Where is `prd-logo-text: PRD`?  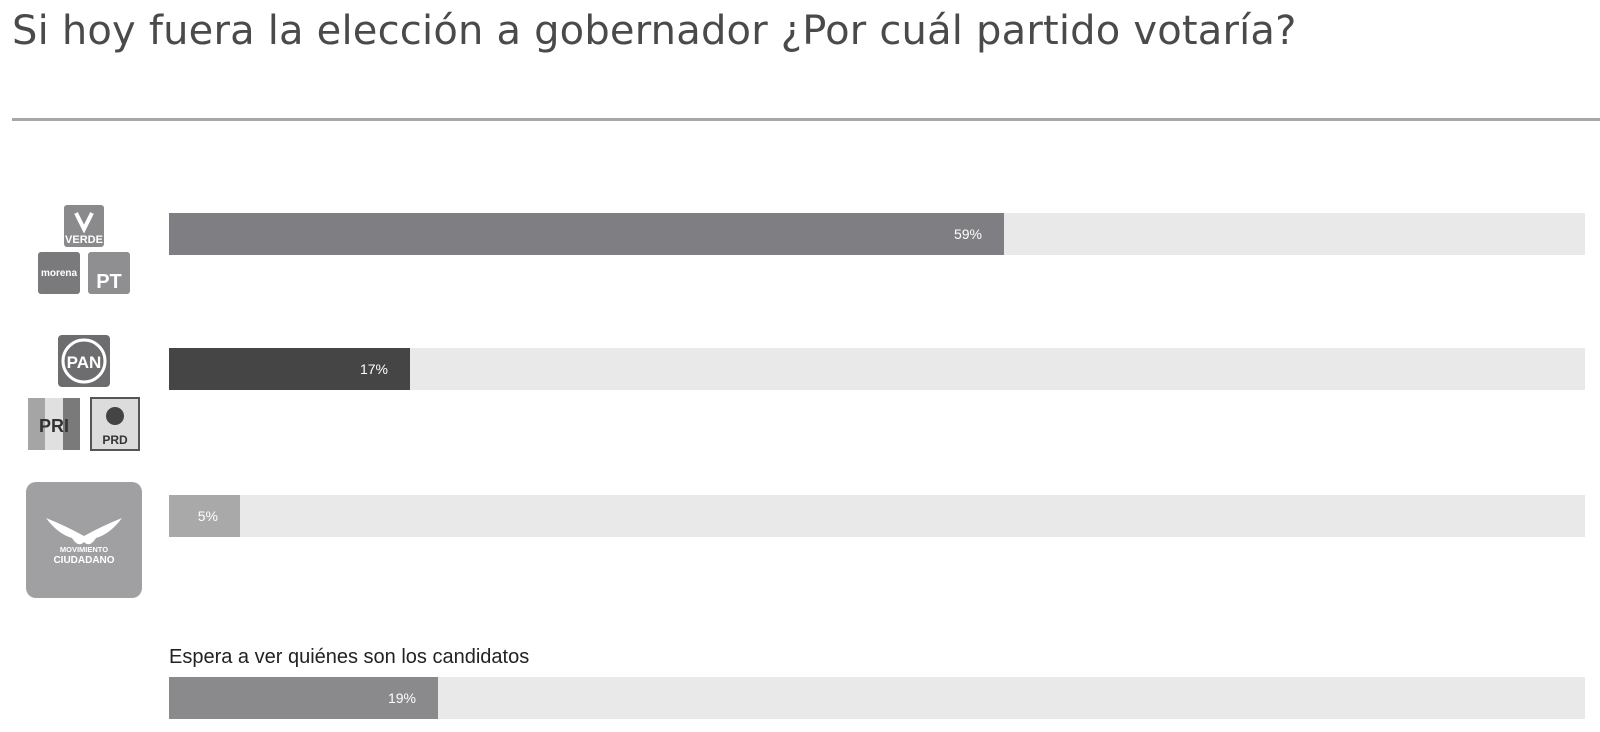
prd-logo-text: PRD is located at coordinates (115, 440).